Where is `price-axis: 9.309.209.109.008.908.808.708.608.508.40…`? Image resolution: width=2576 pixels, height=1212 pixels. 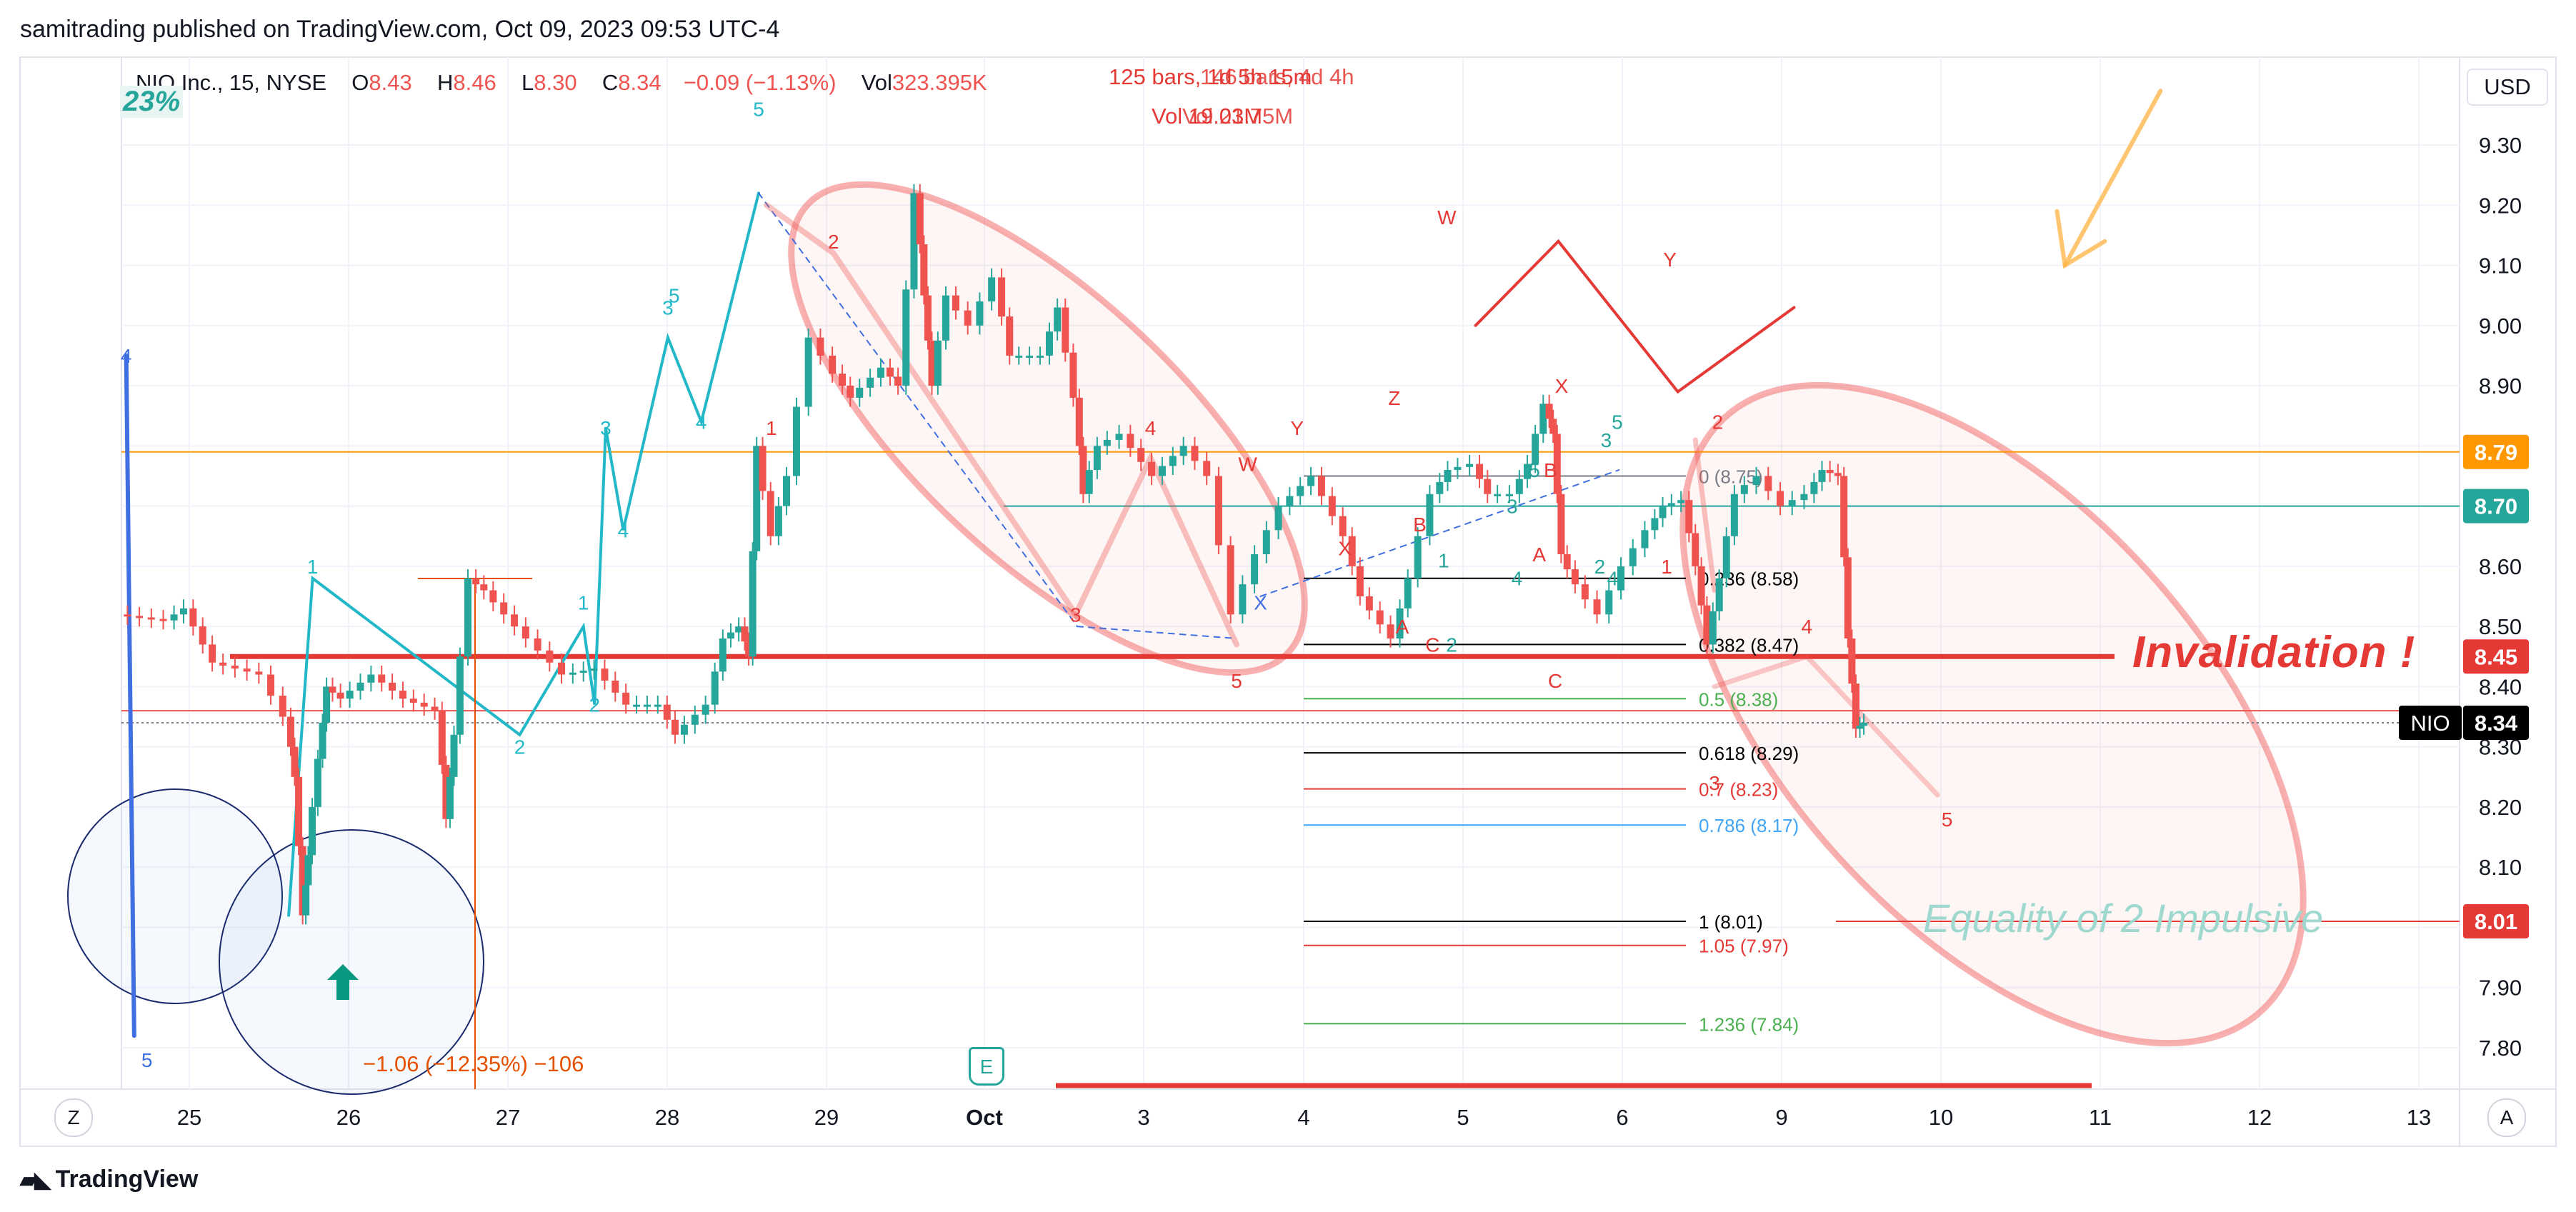 price-axis: 9.309.209.109.008.908.808.708.608.508.40… is located at coordinates (2500, 597).